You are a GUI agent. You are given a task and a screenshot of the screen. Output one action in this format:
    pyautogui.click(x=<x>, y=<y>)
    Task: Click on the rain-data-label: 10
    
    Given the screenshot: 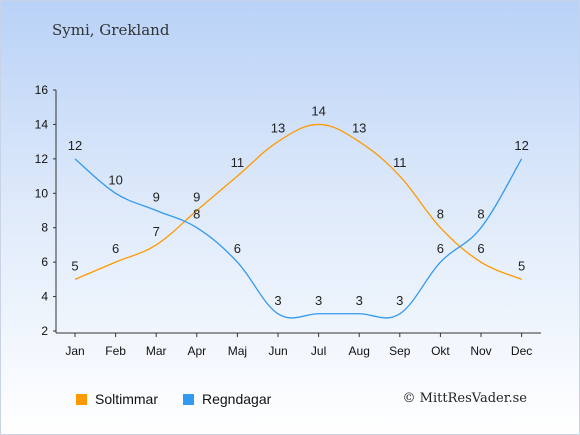 What is the action you would take?
    pyautogui.click(x=115, y=179)
    